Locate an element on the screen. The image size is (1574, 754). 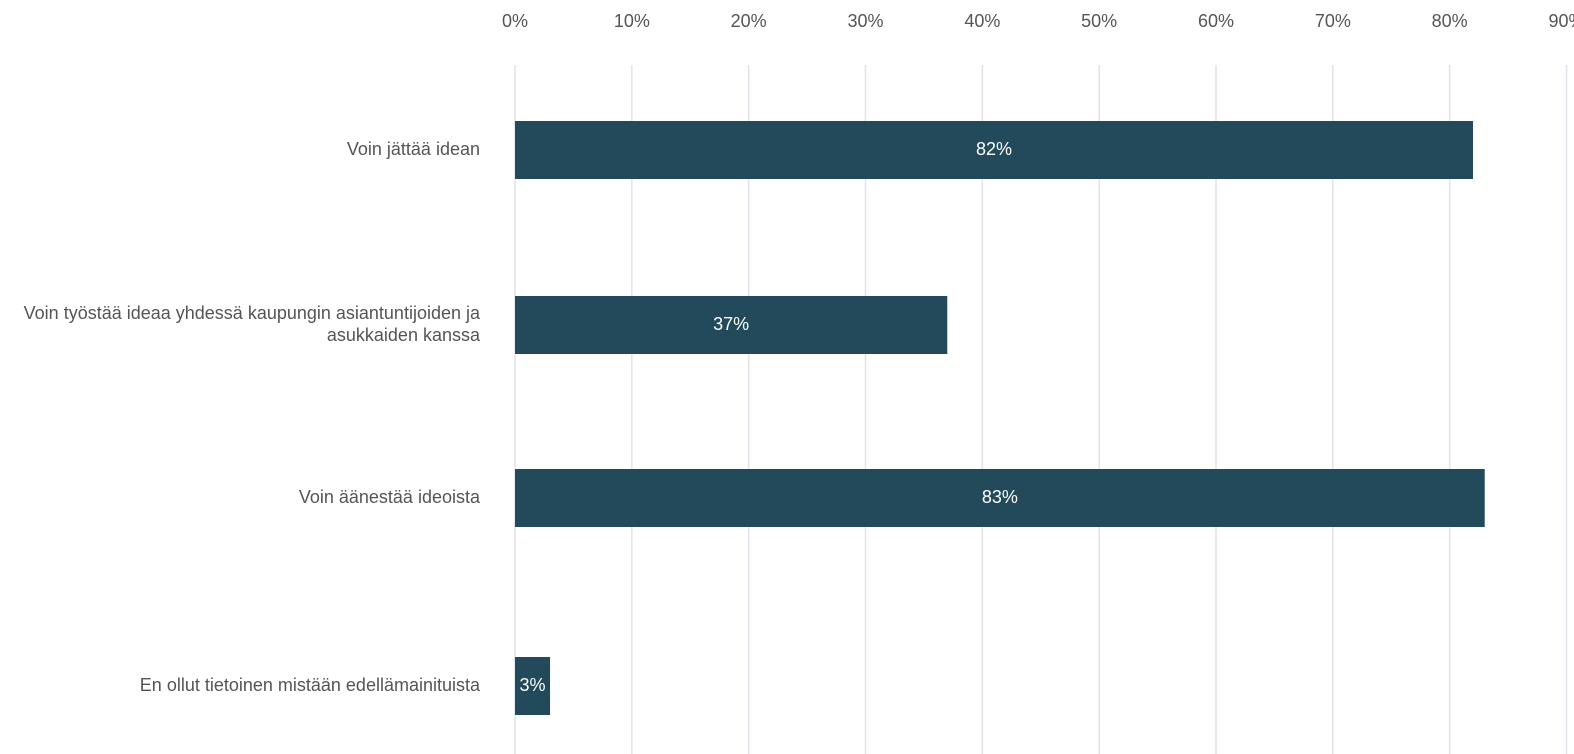
x-tick-label: 50% is located at coordinates (1099, 21).